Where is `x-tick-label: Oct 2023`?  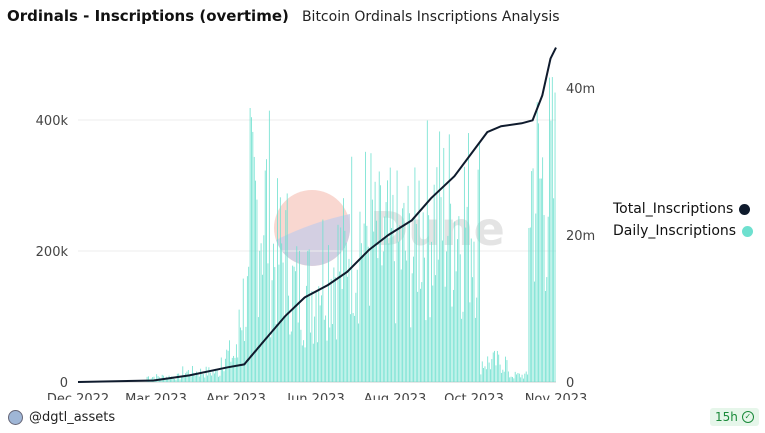 x-tick-label: Oct 2023 is located at coordinates (474, 396).